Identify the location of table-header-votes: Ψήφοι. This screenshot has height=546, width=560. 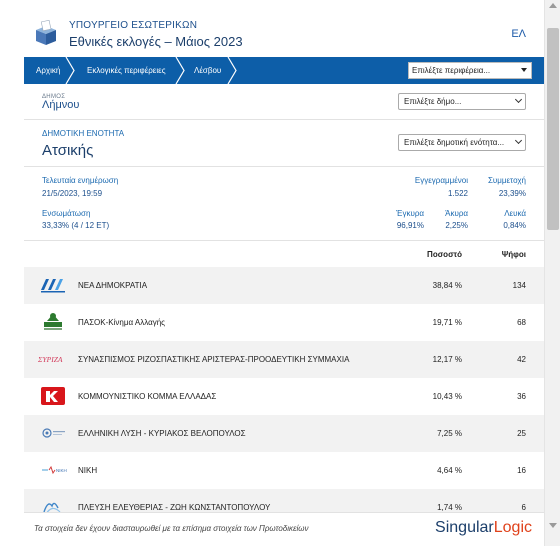
(513, 254).